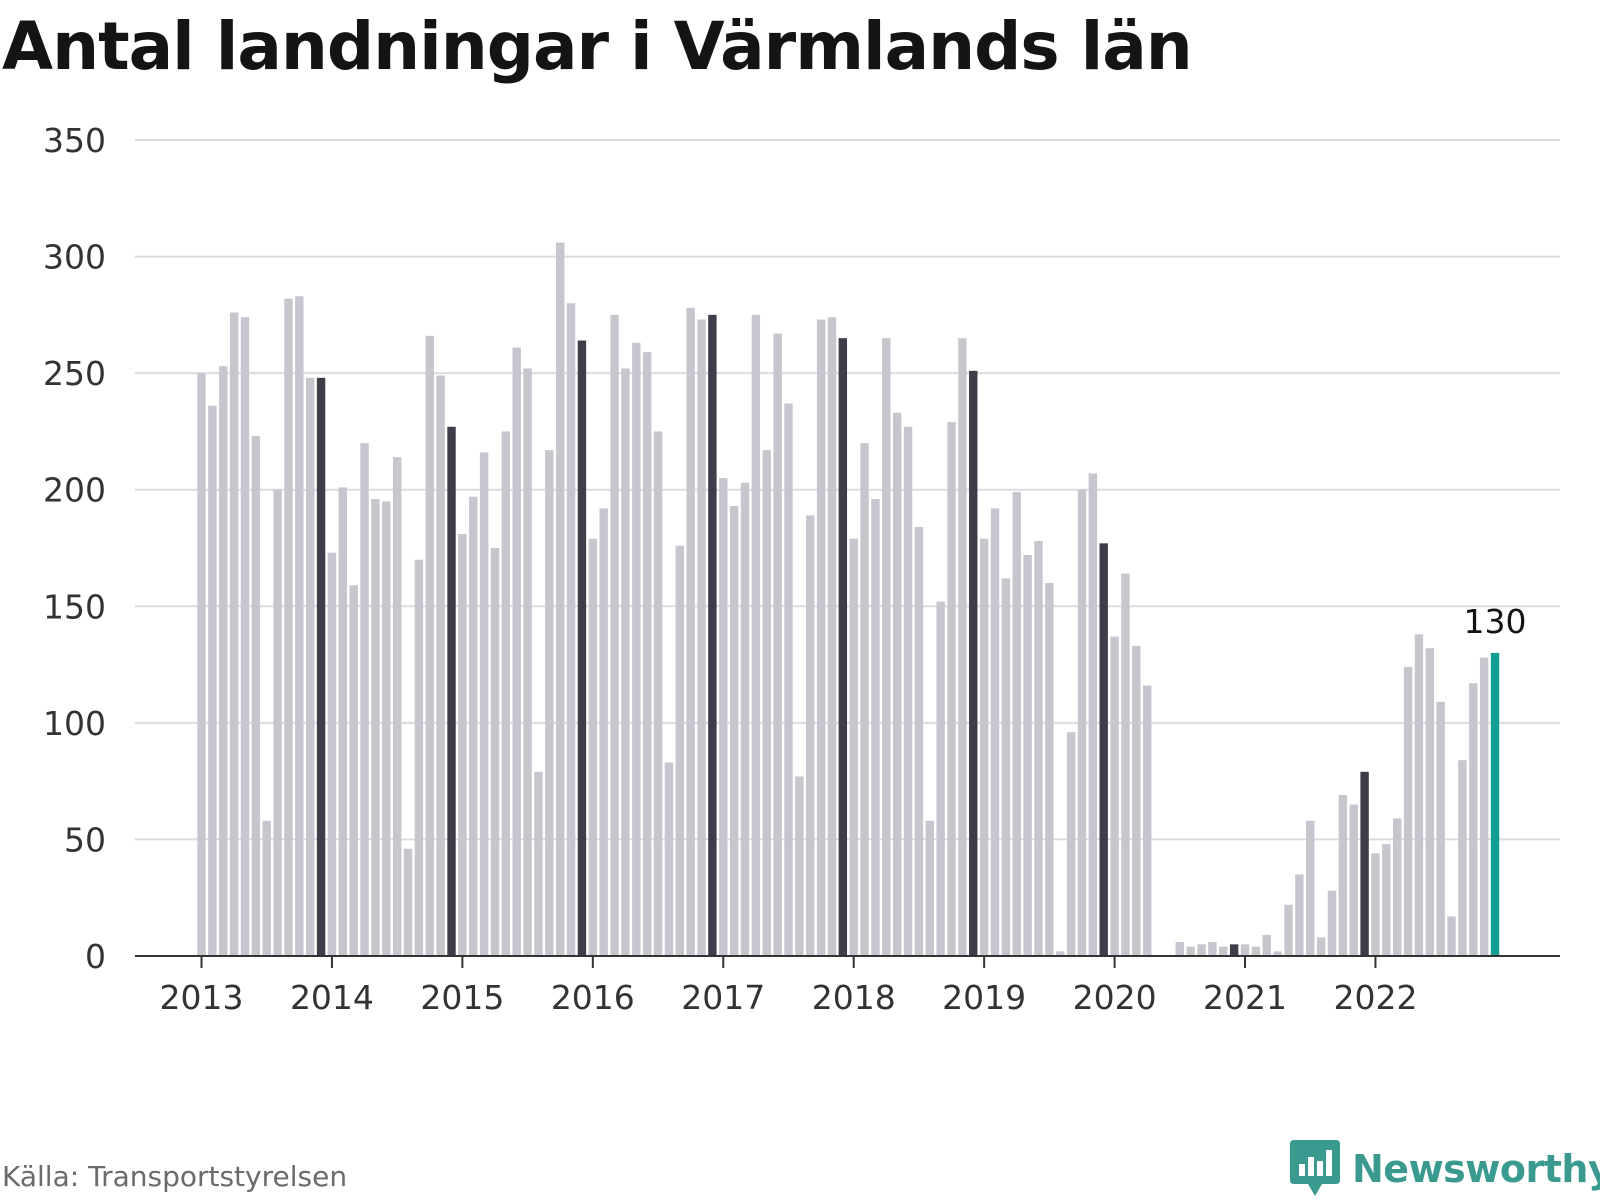 The height and width of the screenshot is (1200, 1600). What do you see at coordinates (74, 723) in the screenshot?
I see `y-tick-label: 100` at bounding box center [74, 723].